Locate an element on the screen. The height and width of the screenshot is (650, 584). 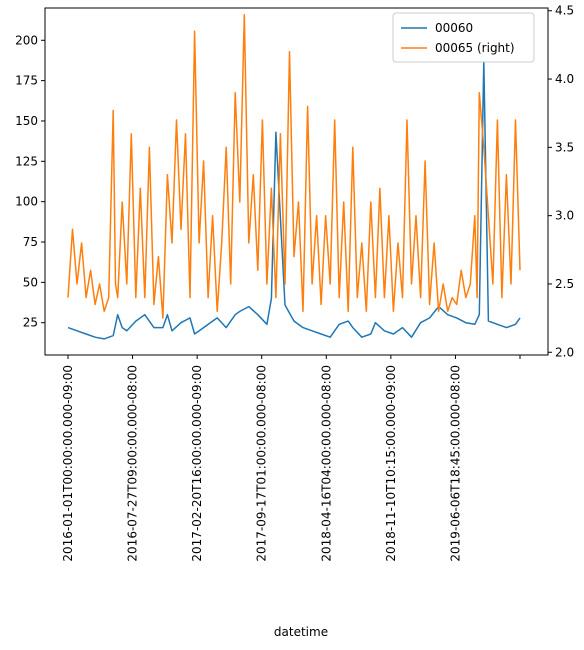
x-tick-label: 2016-01-01T00:00:00.000-09:00 is located at coordinates (68, 463).